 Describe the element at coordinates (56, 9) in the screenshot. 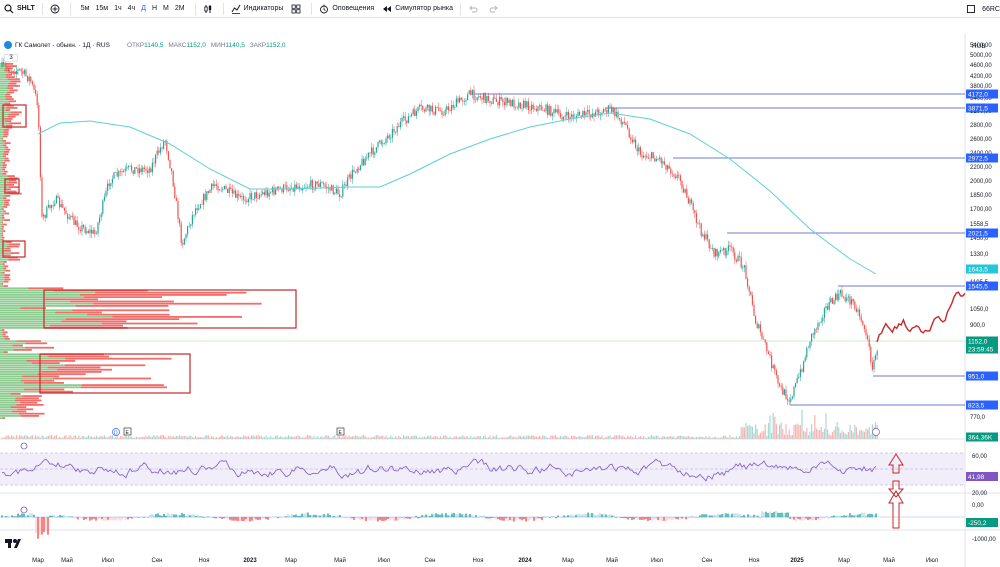

I see `compare-button` at that location.